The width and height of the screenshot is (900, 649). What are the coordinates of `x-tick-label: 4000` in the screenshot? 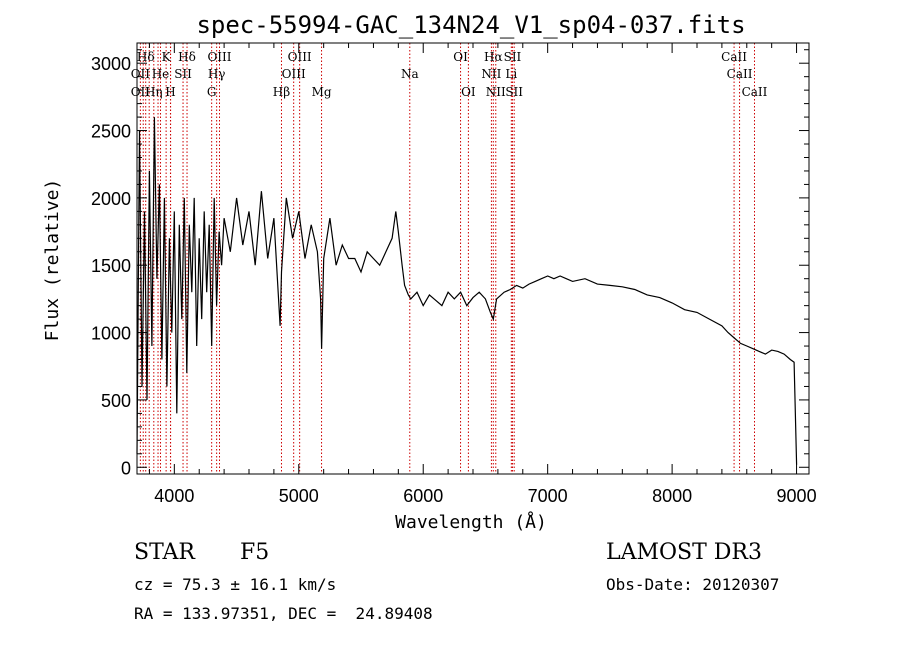 It's located at (174, 496).